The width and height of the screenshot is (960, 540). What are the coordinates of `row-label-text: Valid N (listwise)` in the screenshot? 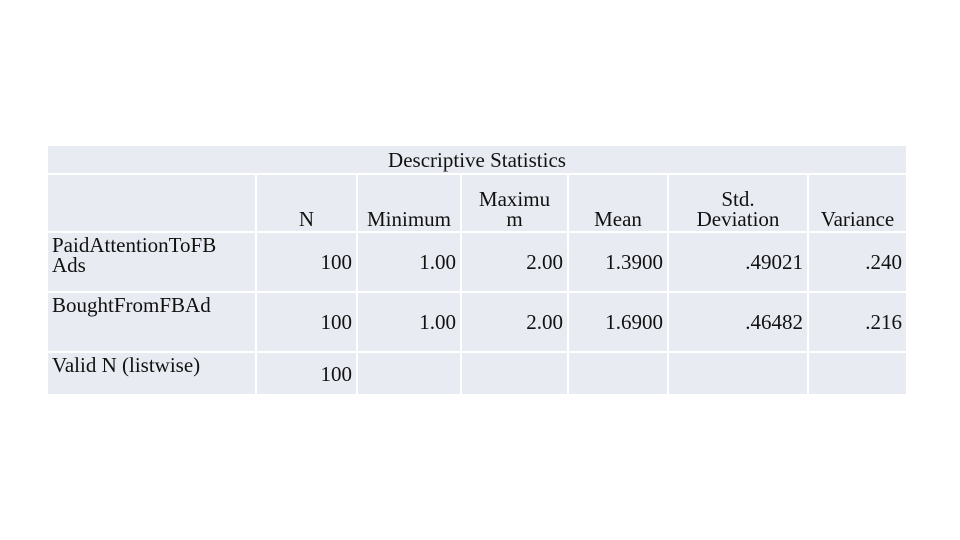 It's located at (126, 365).